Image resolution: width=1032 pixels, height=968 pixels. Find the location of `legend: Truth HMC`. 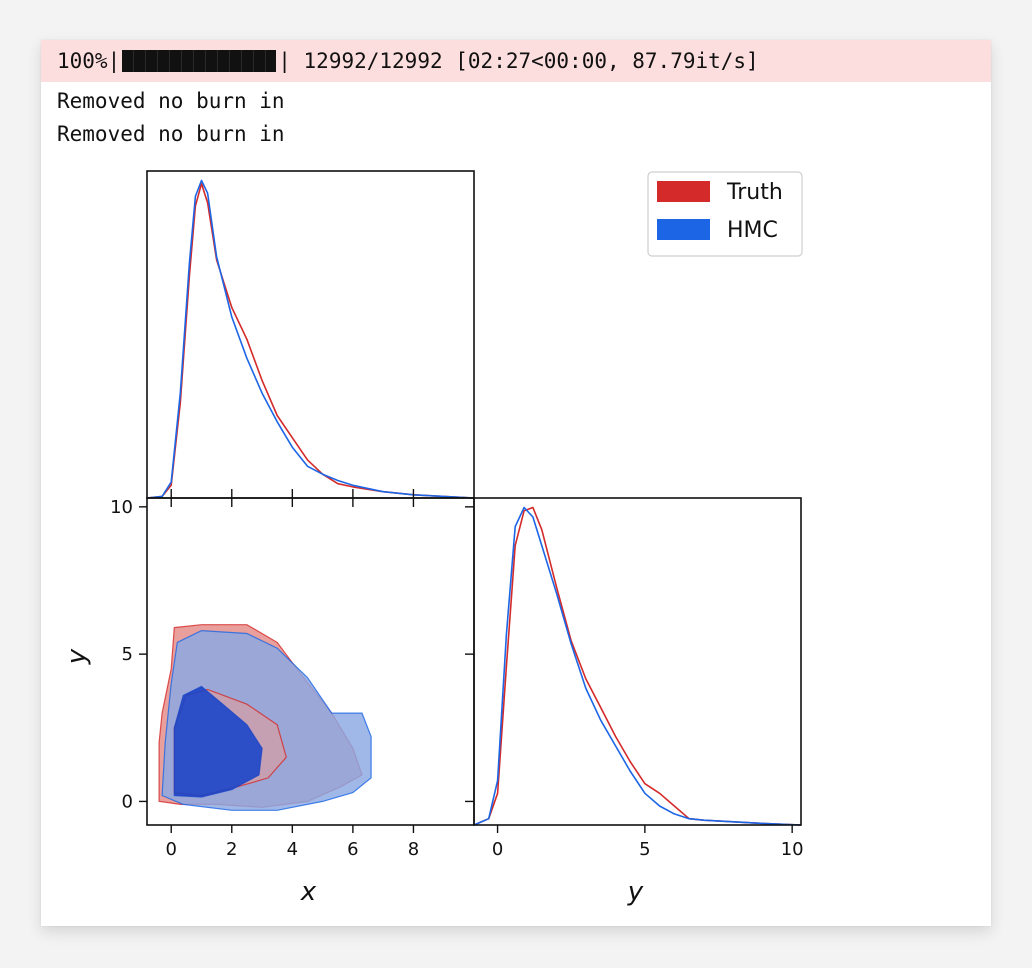

legend: Truth HMC is located at coordinates (725, 214).